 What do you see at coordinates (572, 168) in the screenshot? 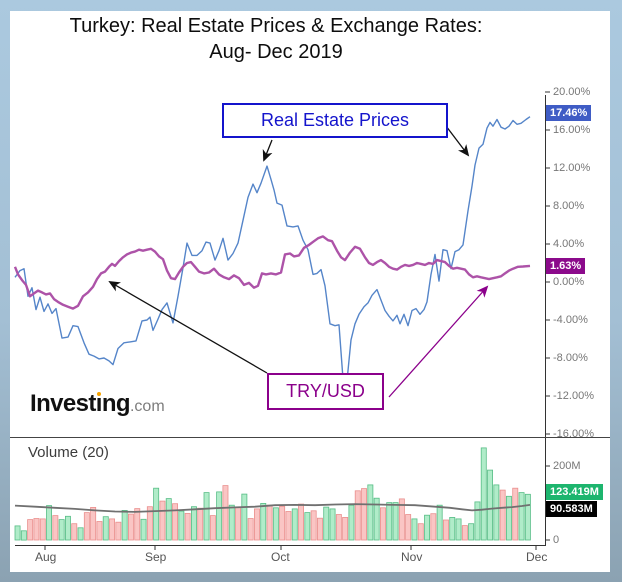
I see `price-axis-tick-label: 12.00%` at bounding box center [572, 168].